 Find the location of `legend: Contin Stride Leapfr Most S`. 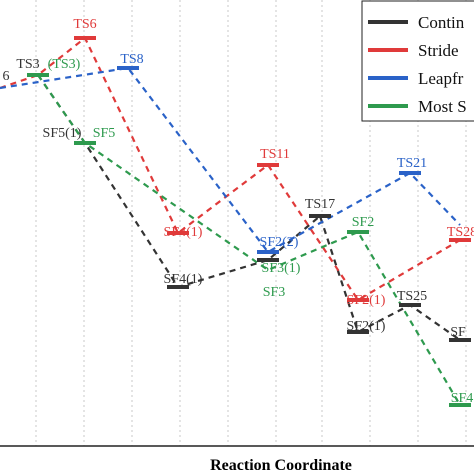

legend: Contin Stride Leapfr Most S is located at coordinates (417, 61).